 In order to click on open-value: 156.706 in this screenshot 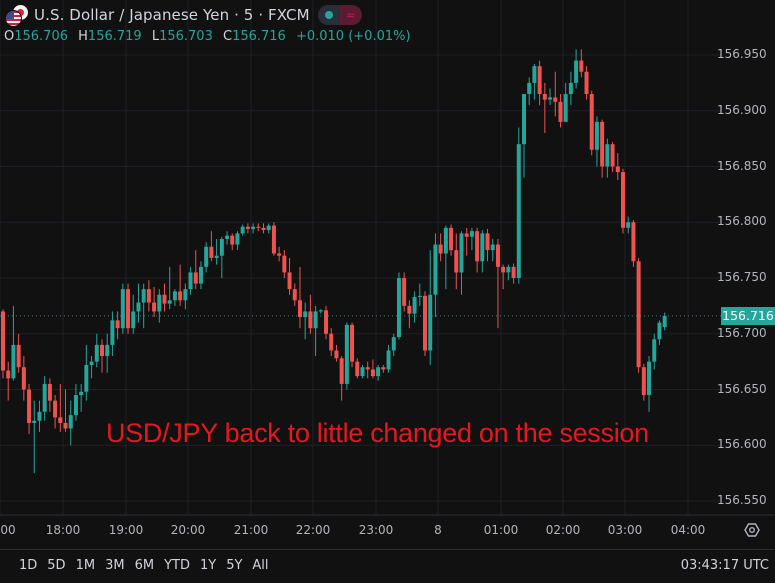, I will do `click(41, 36)`.